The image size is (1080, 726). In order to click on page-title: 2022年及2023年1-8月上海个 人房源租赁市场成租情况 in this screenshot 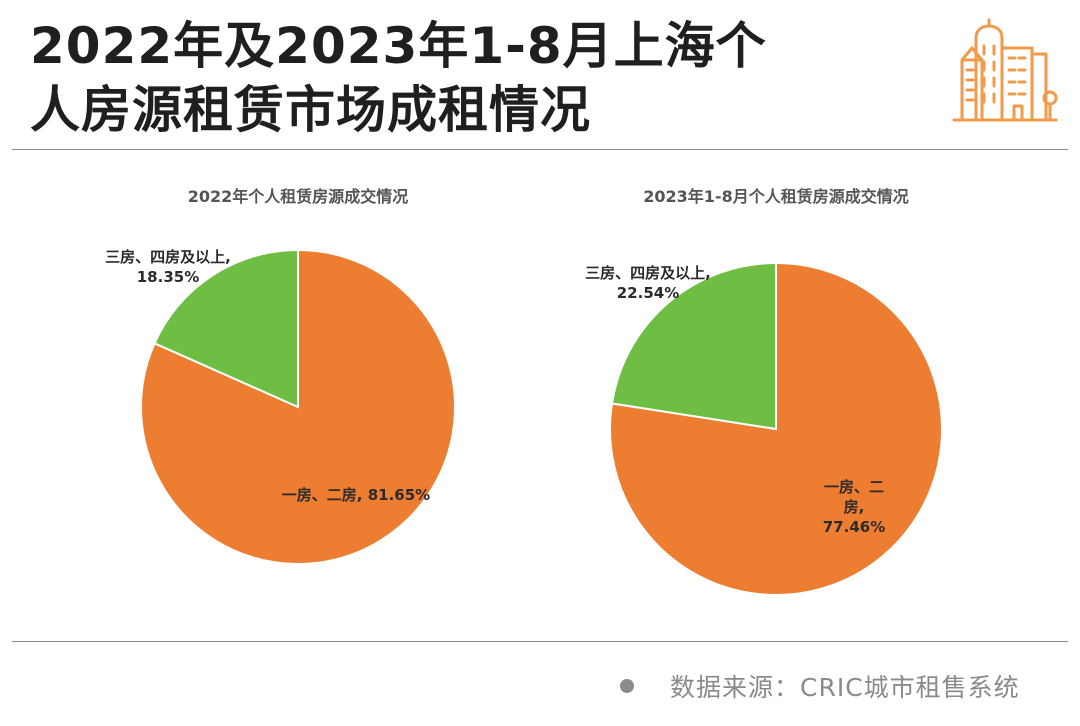, I will do `click(460, 78)`.